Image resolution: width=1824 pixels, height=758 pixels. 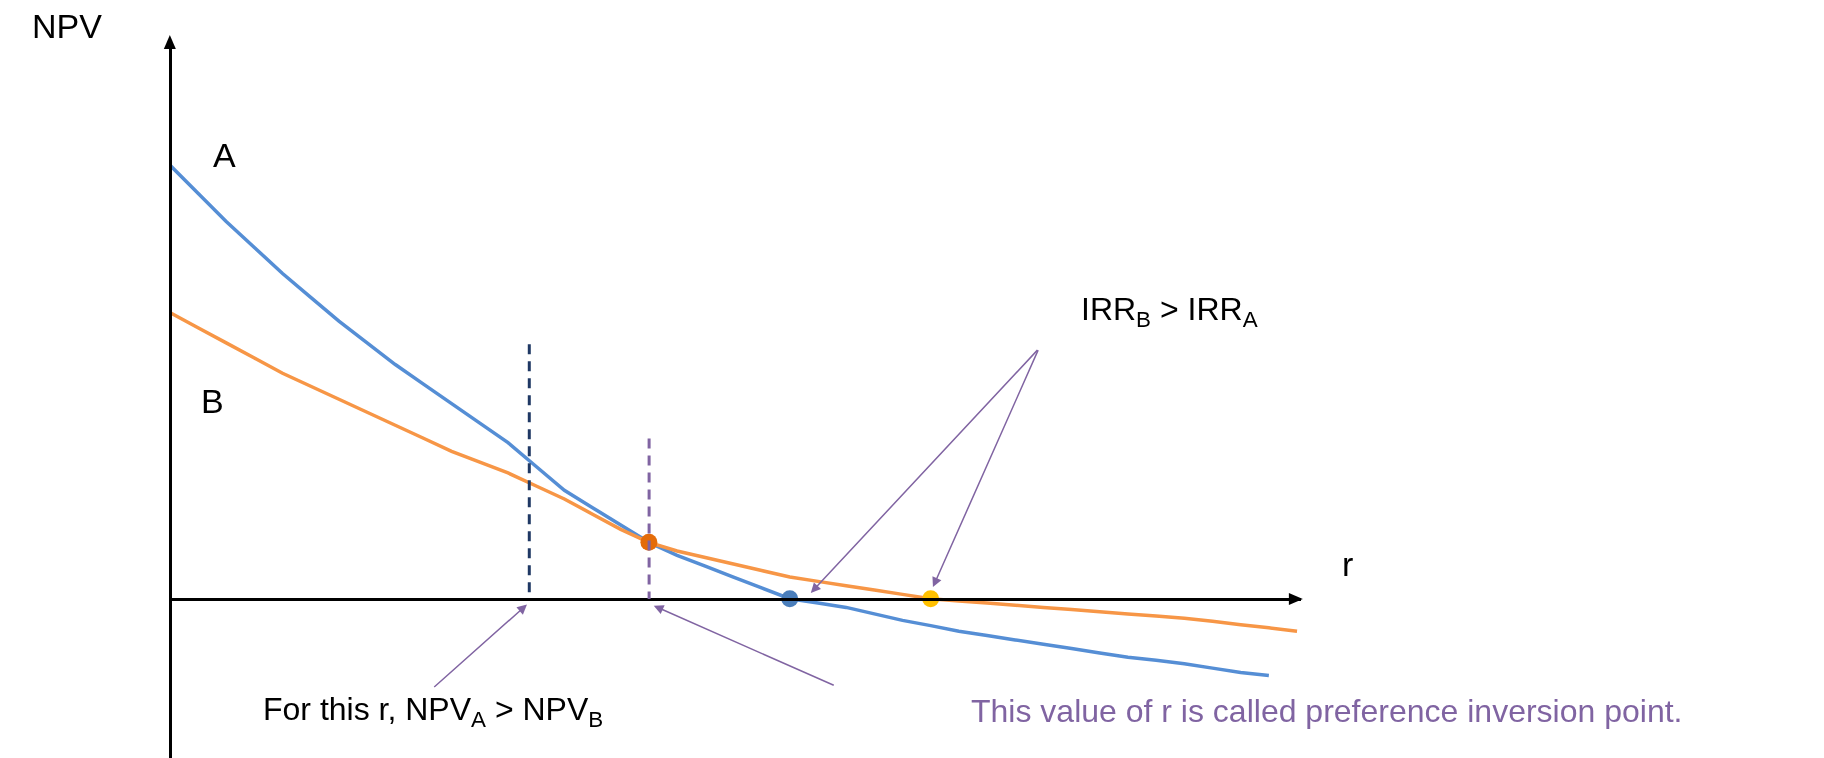 What do you see at coordinates (224, 155) in the screenshot?
I see `series-label: A` at bounding box center [224, 155].